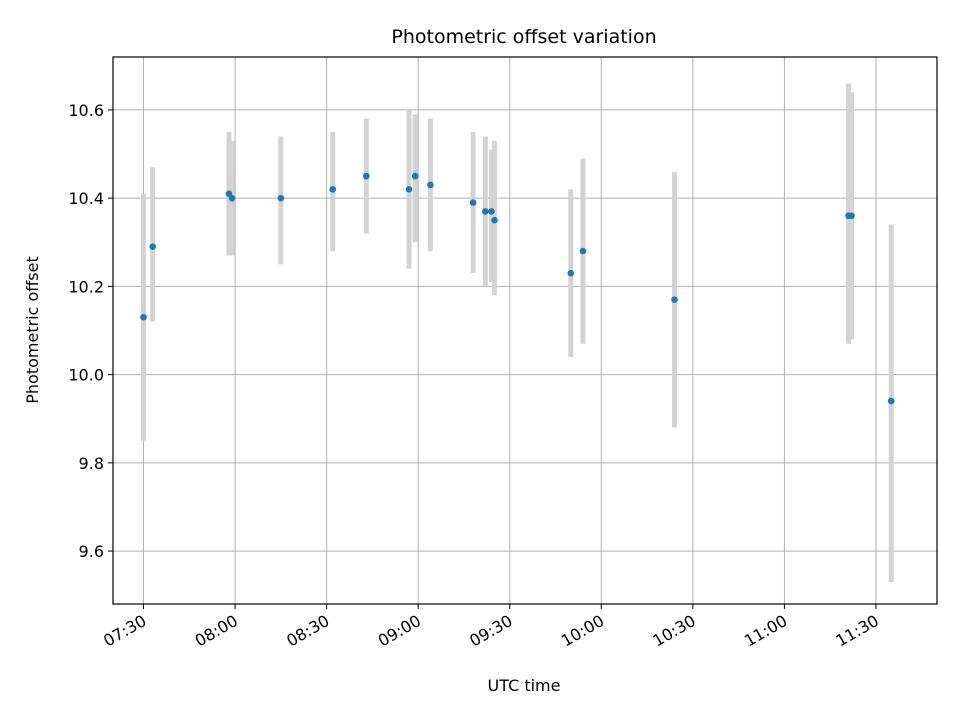 The image size is (960, 720). Describe the element at coordinates (91, 551) in the screenshot. I see `y-tick-label: 9.6` at that location.